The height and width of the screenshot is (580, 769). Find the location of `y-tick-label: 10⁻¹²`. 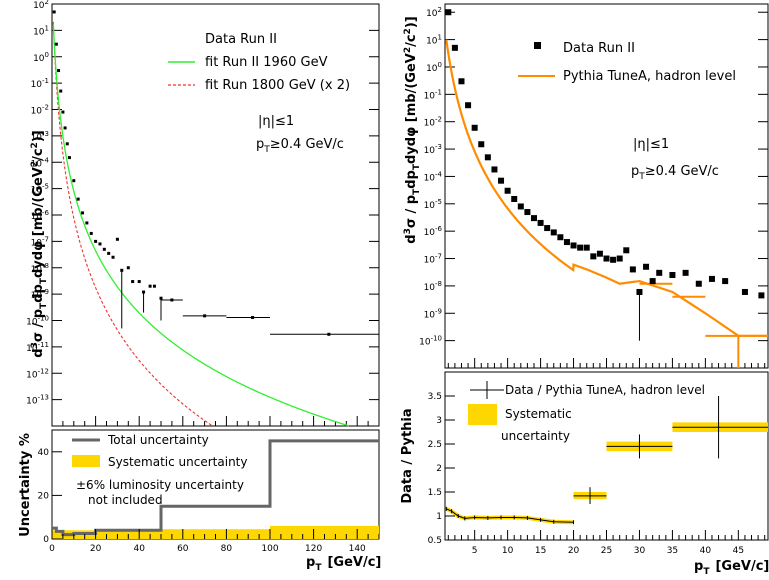

y-tick-label: 10⁻¹² is located at coordinates (37, 373).